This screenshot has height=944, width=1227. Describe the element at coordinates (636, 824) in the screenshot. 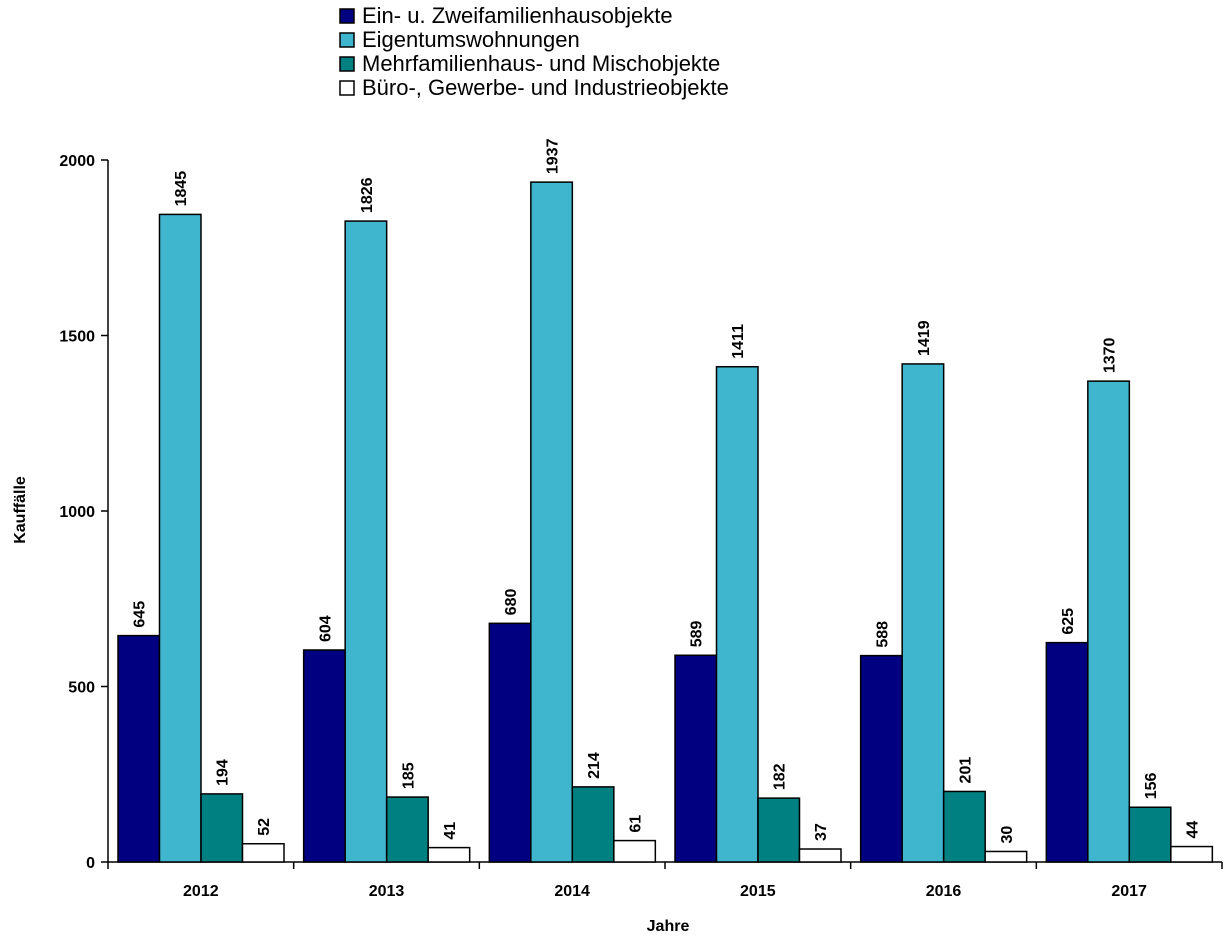

I see `data-label-2014-series-4: 61` at that location.